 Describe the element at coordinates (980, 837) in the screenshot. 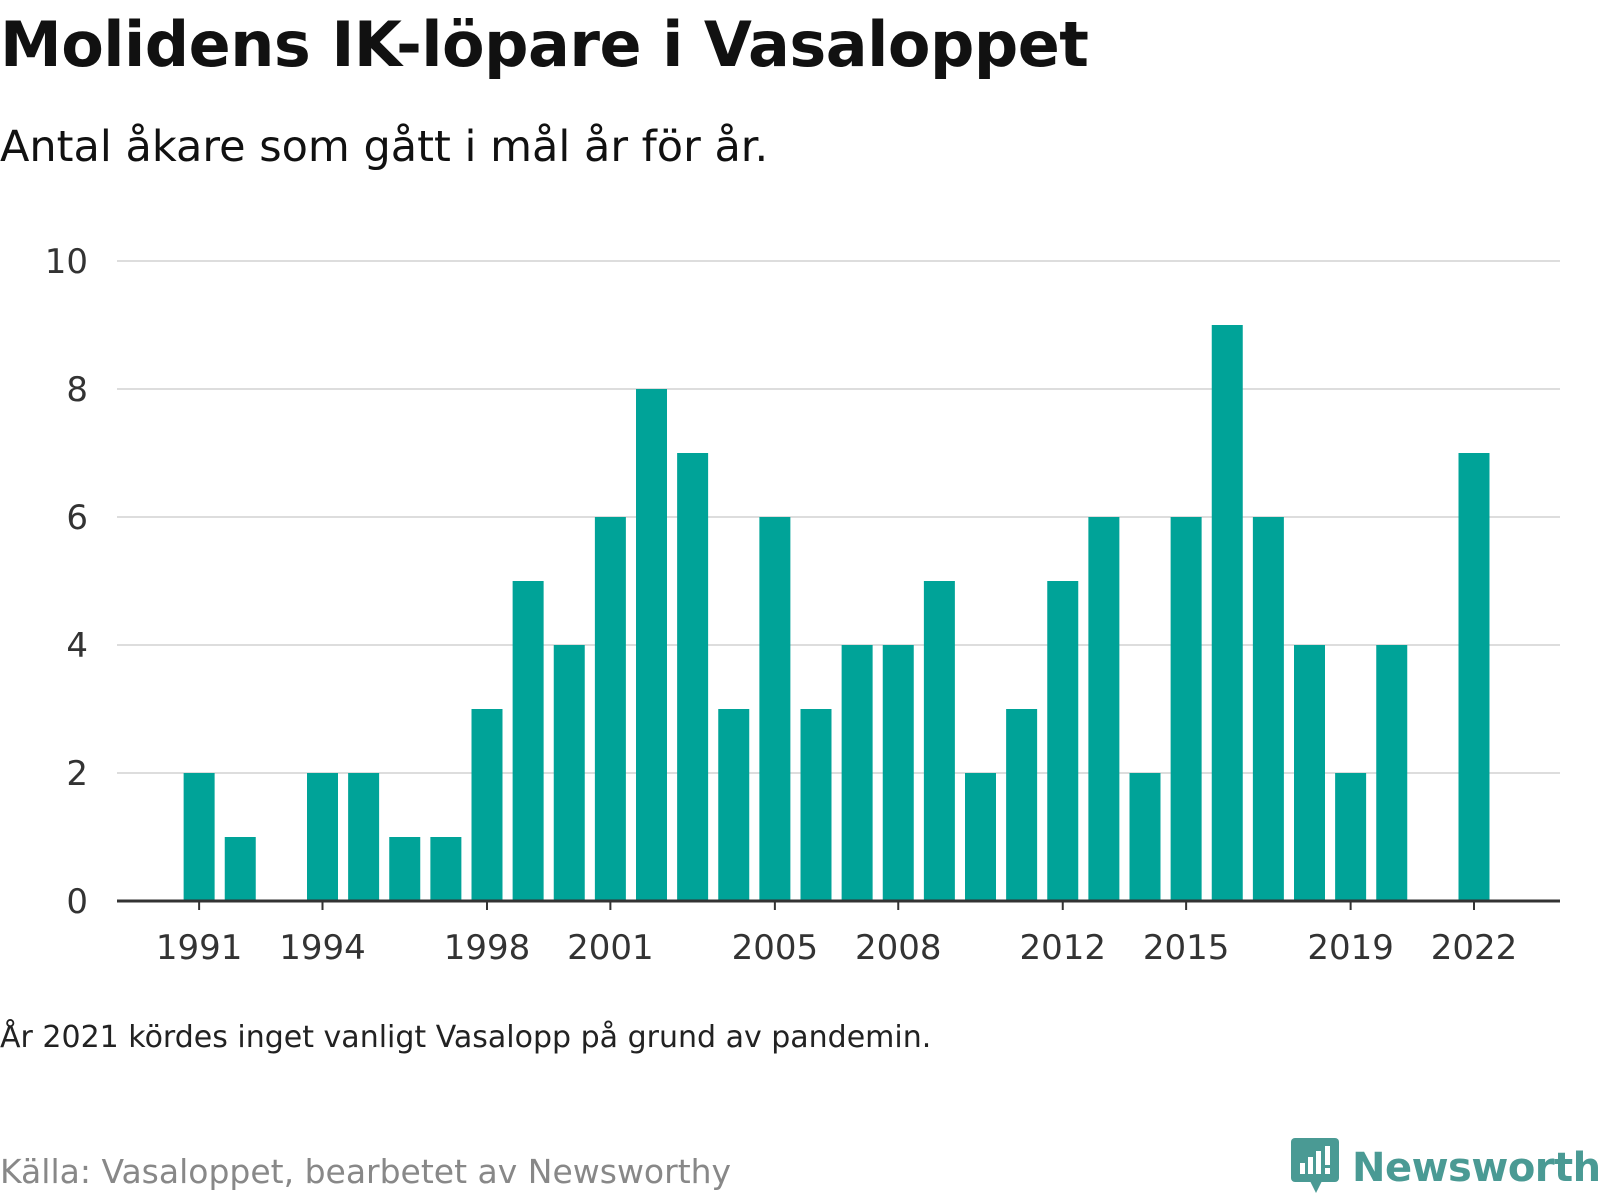

I see `bar-2010` at that location.